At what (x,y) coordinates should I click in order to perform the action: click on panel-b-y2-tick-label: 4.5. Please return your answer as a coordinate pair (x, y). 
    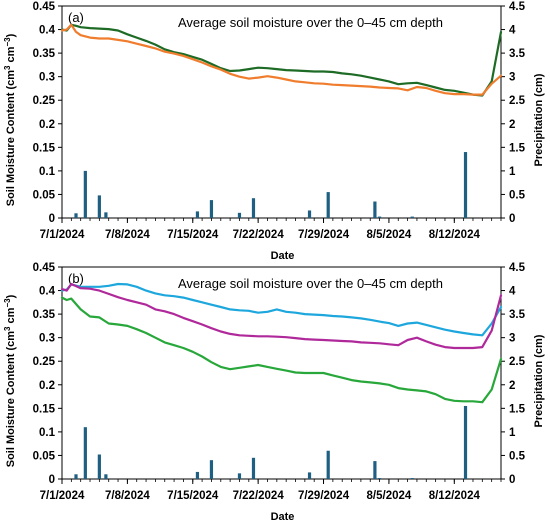
    Looking at the image, I should click on (517, 268).